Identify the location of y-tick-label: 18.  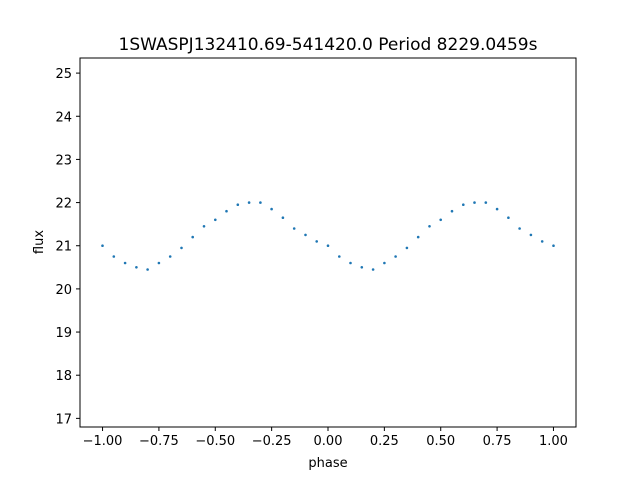
(63, 376).